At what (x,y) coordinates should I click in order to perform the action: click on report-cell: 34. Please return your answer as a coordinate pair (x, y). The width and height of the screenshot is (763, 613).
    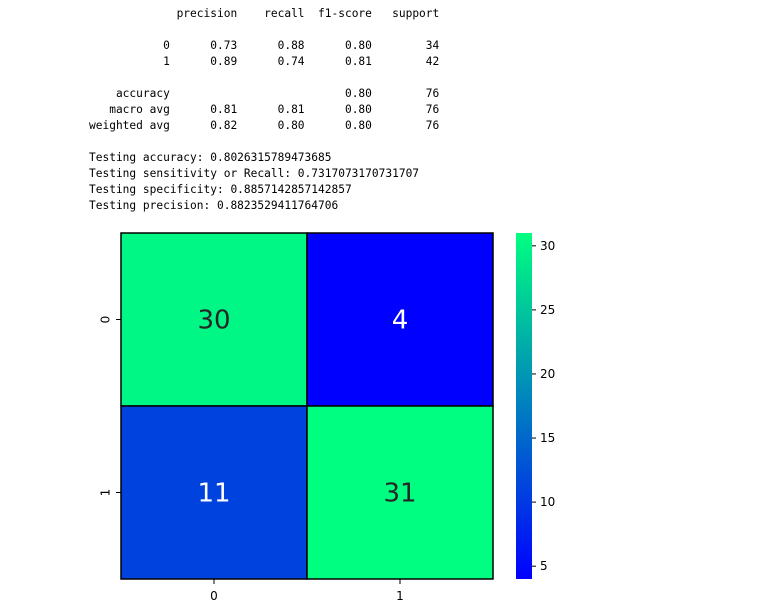
    Looking at the image, I should click on (405, 45).